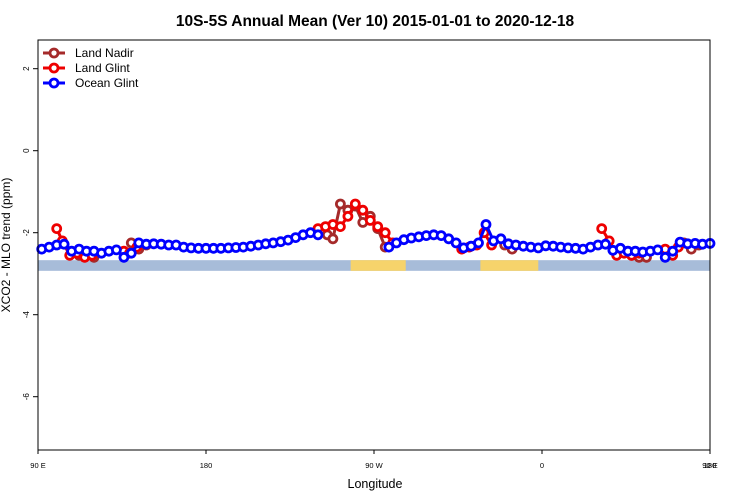 The height and width of the screenshot is (500, 750). What do you see at coordinates (26, 150) in the screenshot?
I see `y-tick-label: 0` at bounding box center [26, 150].